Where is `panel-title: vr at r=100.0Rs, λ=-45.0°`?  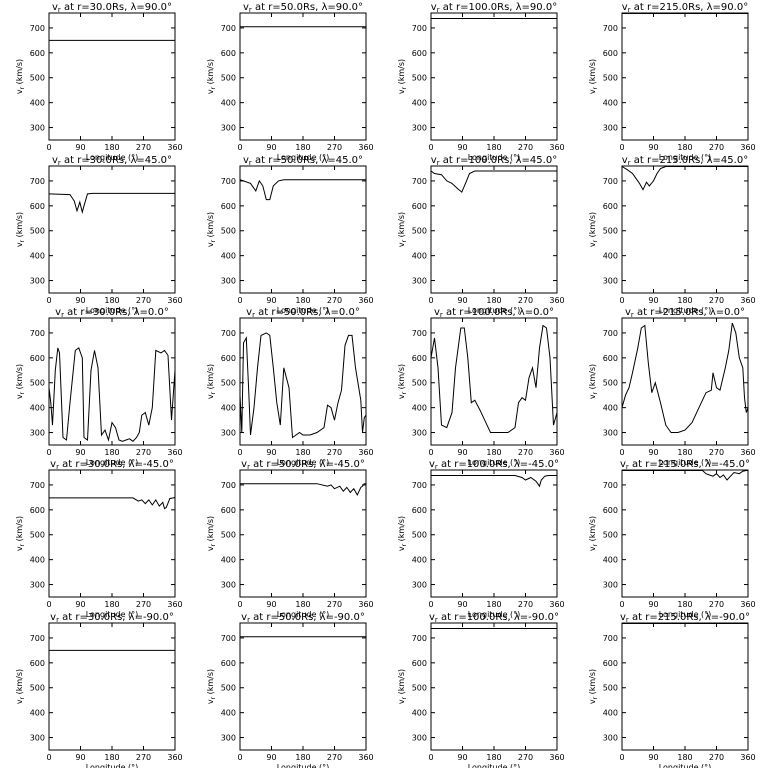
panel-title: vr at r=100.0Rs, λ=-45.0° is located at coordinates (494, 465).